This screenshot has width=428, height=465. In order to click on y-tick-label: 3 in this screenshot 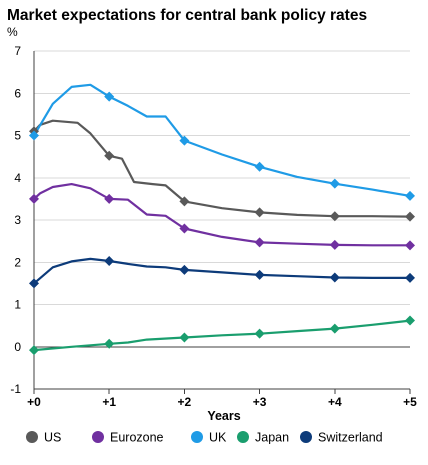, I will do `click(17, 220)`.